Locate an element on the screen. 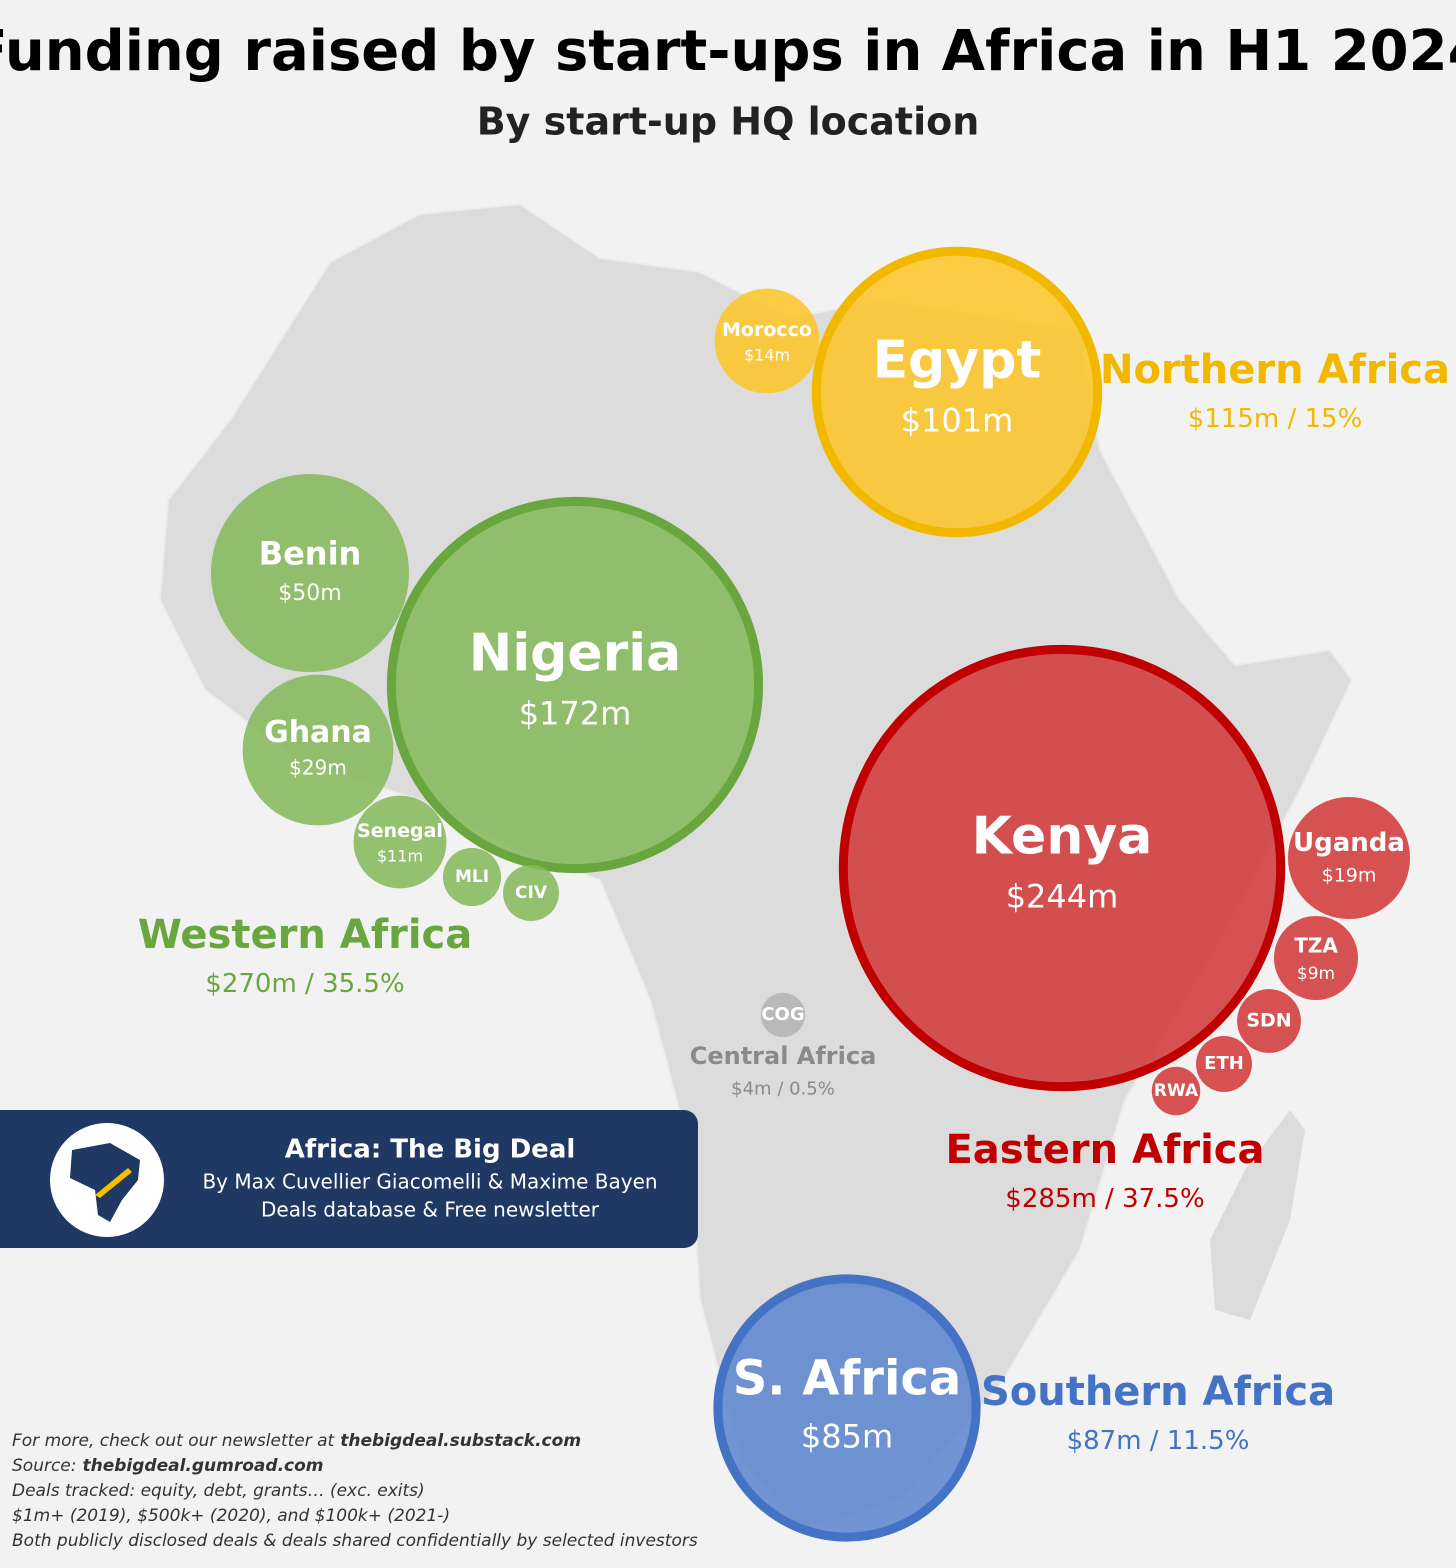 The height and width of the screenshot is (1568, 1456). country-value: $14m is located at coordinates (767, 355).